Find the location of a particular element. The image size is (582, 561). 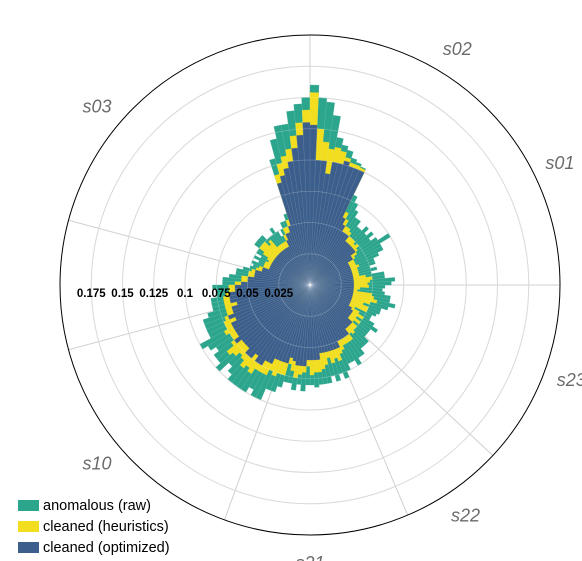

legend-label: cleaned (heuristics) is located at coordinates (106, 526).